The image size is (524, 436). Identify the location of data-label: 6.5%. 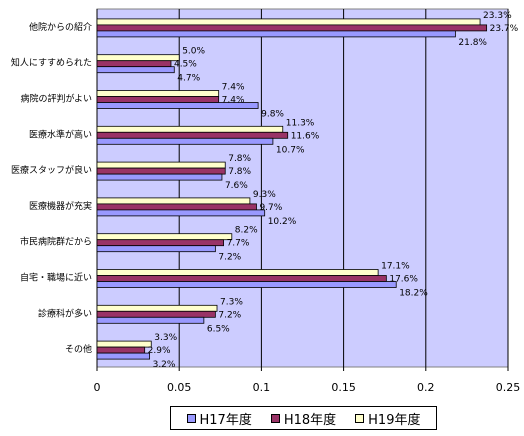
(218, 329).